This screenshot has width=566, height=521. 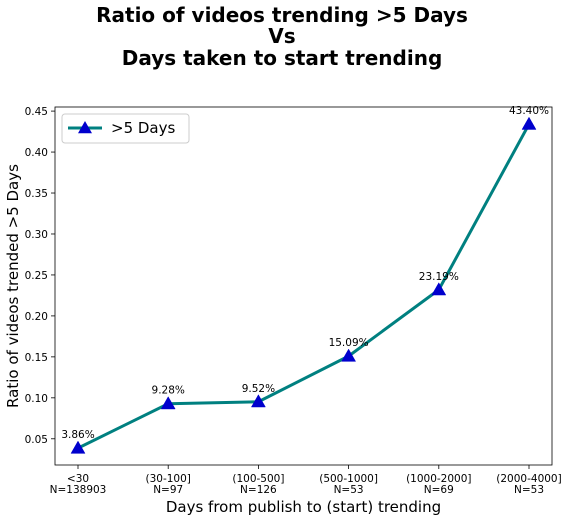 What do you see at coordinates (36, 276) in the screenshot?
I see `y-tick-label: 0.25` at bounding box center [36, 276].